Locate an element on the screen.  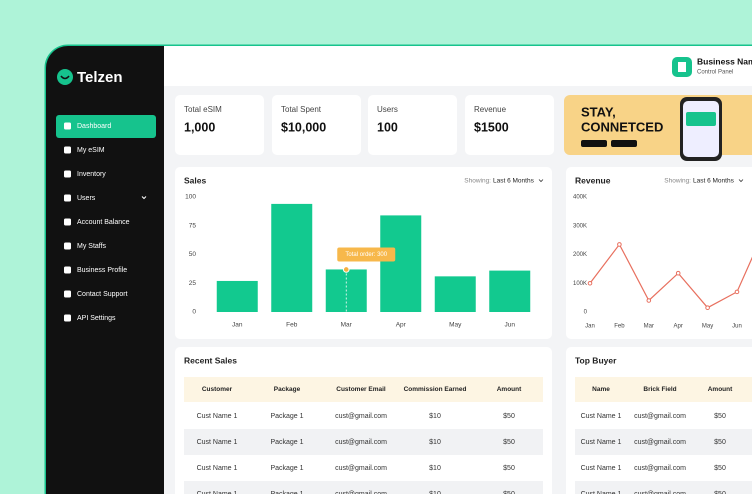
y-tick-label: 0 is located at coordinates (194, 312).